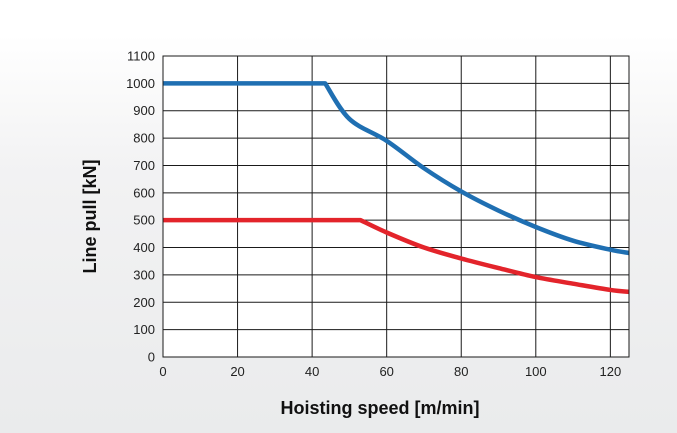 The height and width of the screenshot is (433, 677). I want to click on x-tick-label: 0, so click(162, 371).